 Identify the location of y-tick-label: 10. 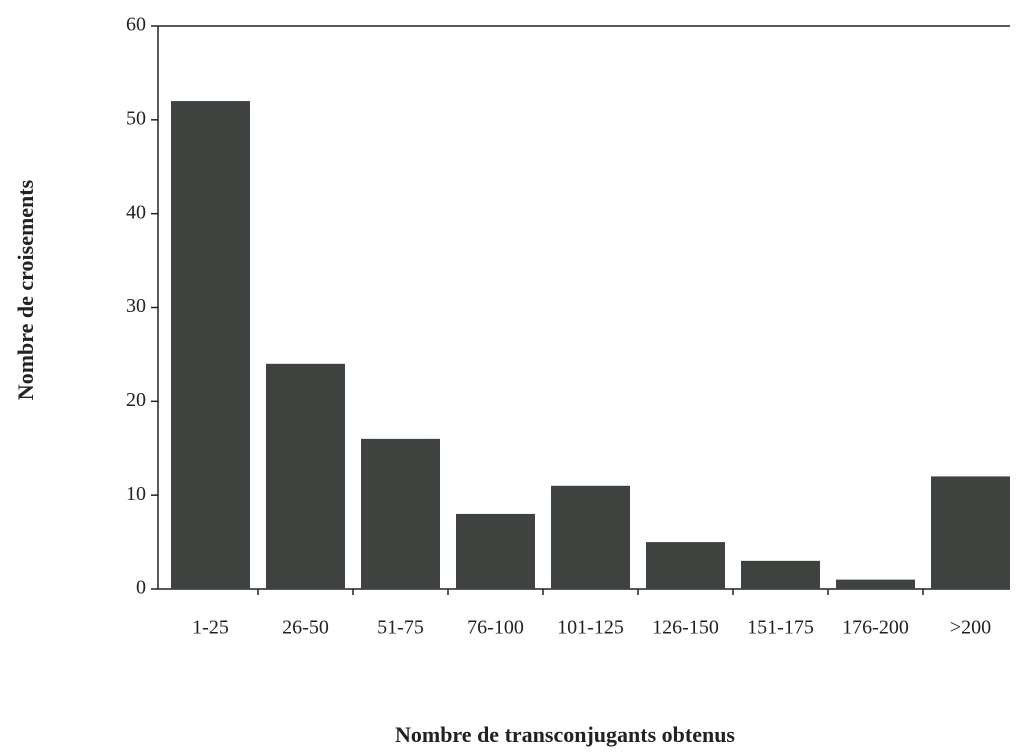
(136, 494).